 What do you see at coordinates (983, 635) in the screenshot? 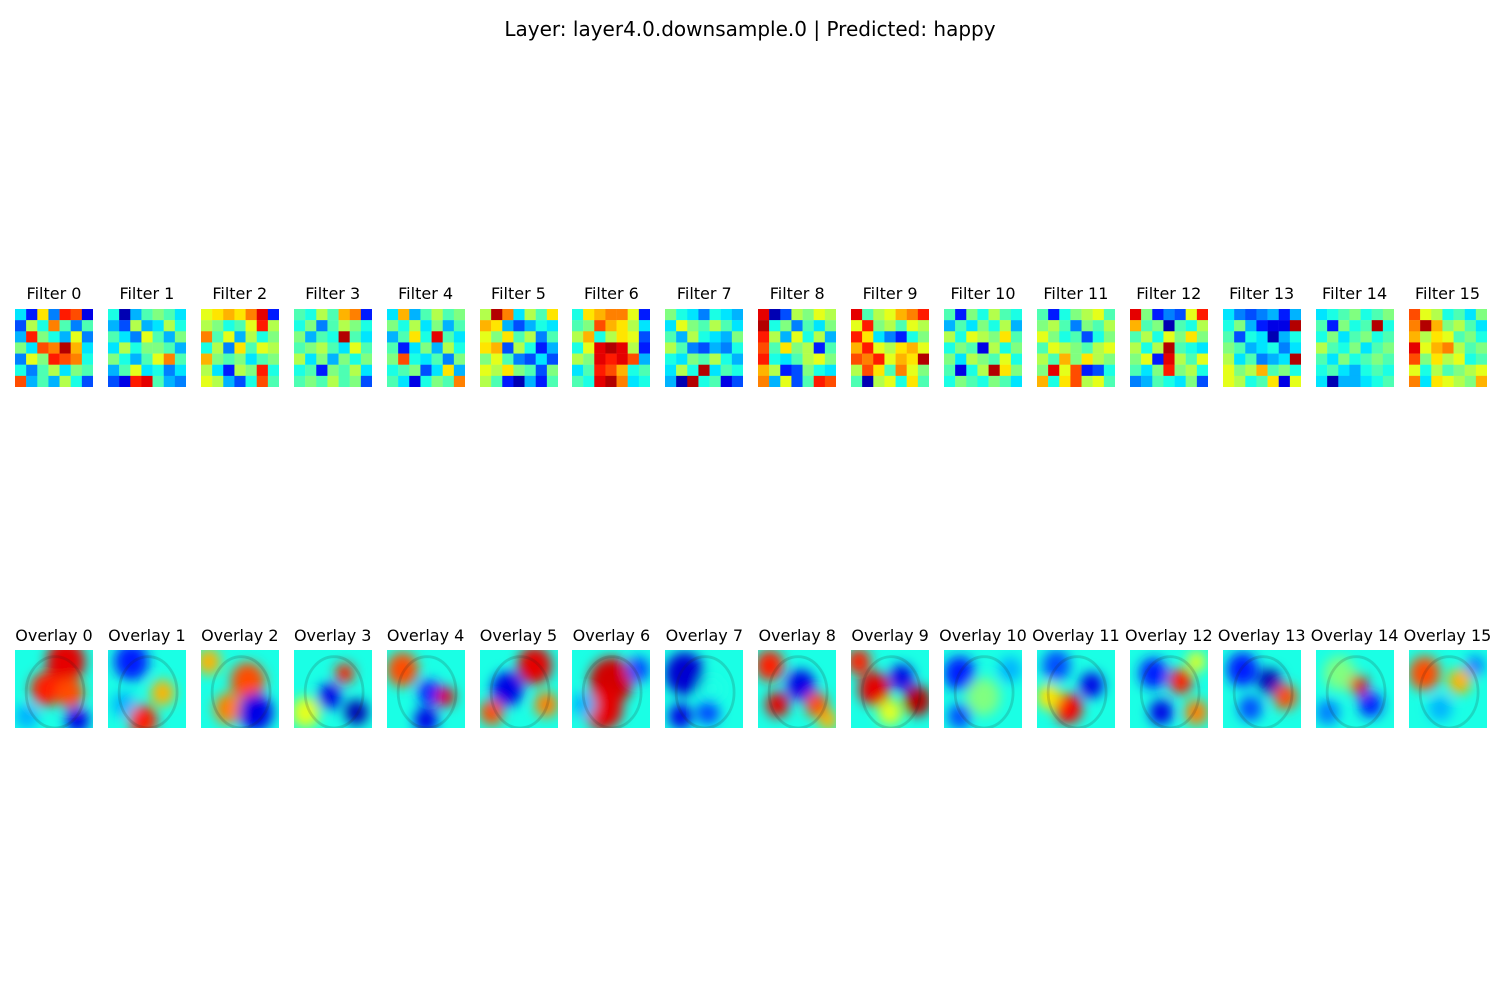
I see `overlay-title: Overlay 10` at bounding box center [983, 635].